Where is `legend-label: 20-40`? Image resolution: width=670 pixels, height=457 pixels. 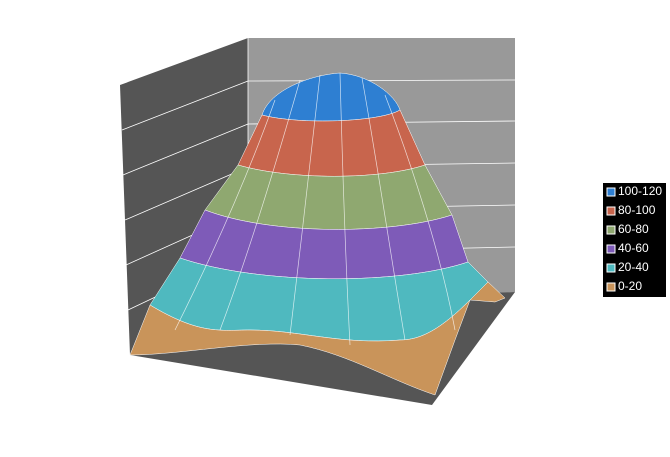 legend-label: 20-40 is located at coordinates (633, 267).